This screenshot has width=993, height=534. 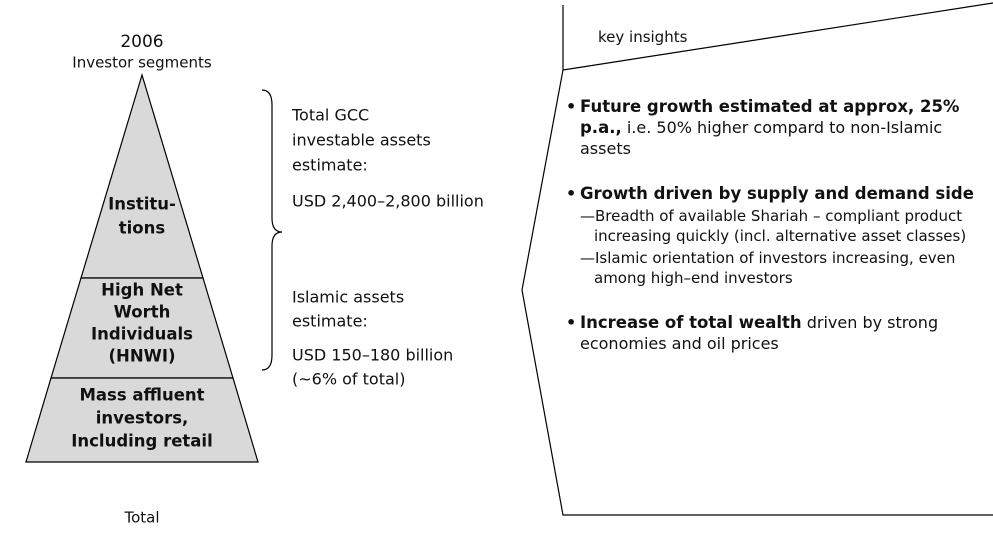 What do you see at coordinates (142, 63) in the screenshot?
I see `pyramid-title: Investor segments` at bounding box center [142, 63].